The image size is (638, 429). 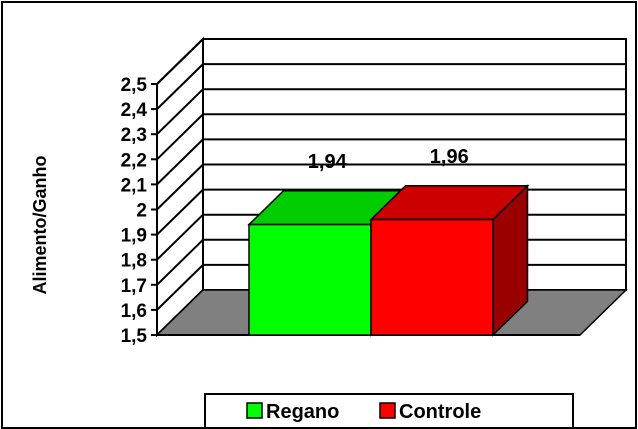 What do you see at coordinates (134, 135) in the screenshot?
I see `tick-label: 2,3` at bounding box center [134, 135].